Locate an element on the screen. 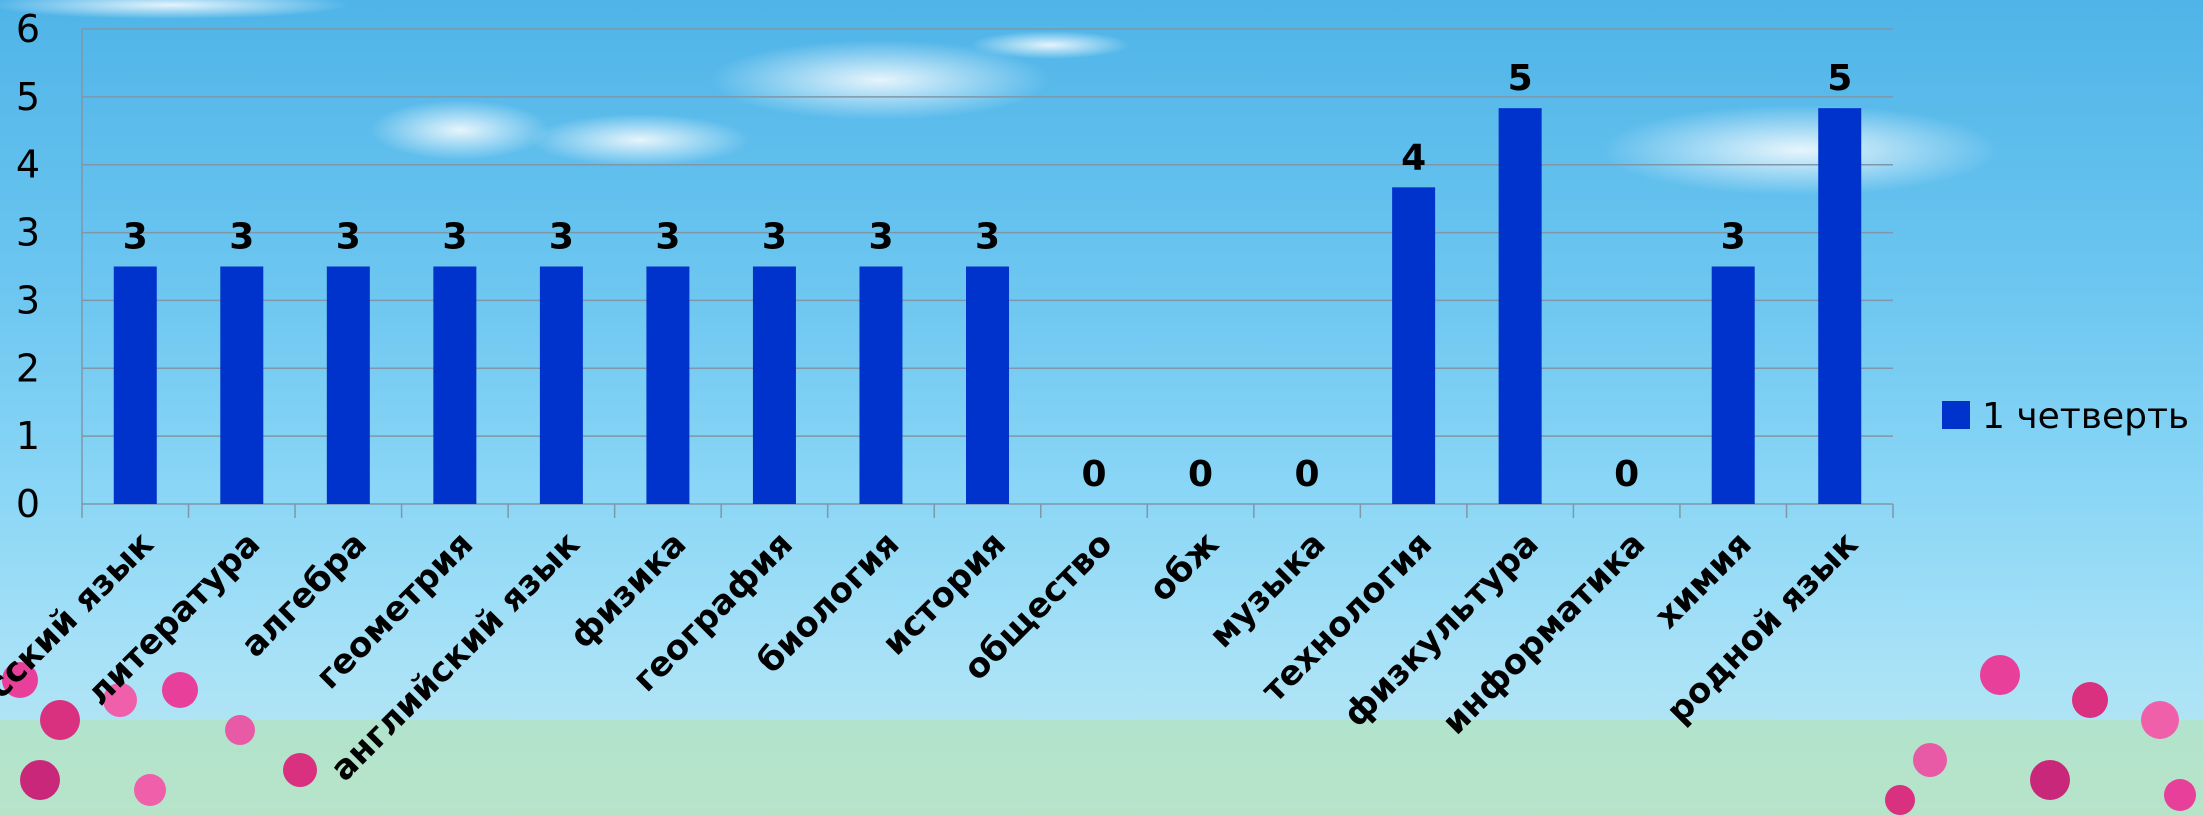 The width and height of the screenshot is (2203, 816). y-tick-label: 2 is located at coordinates (28, 368).